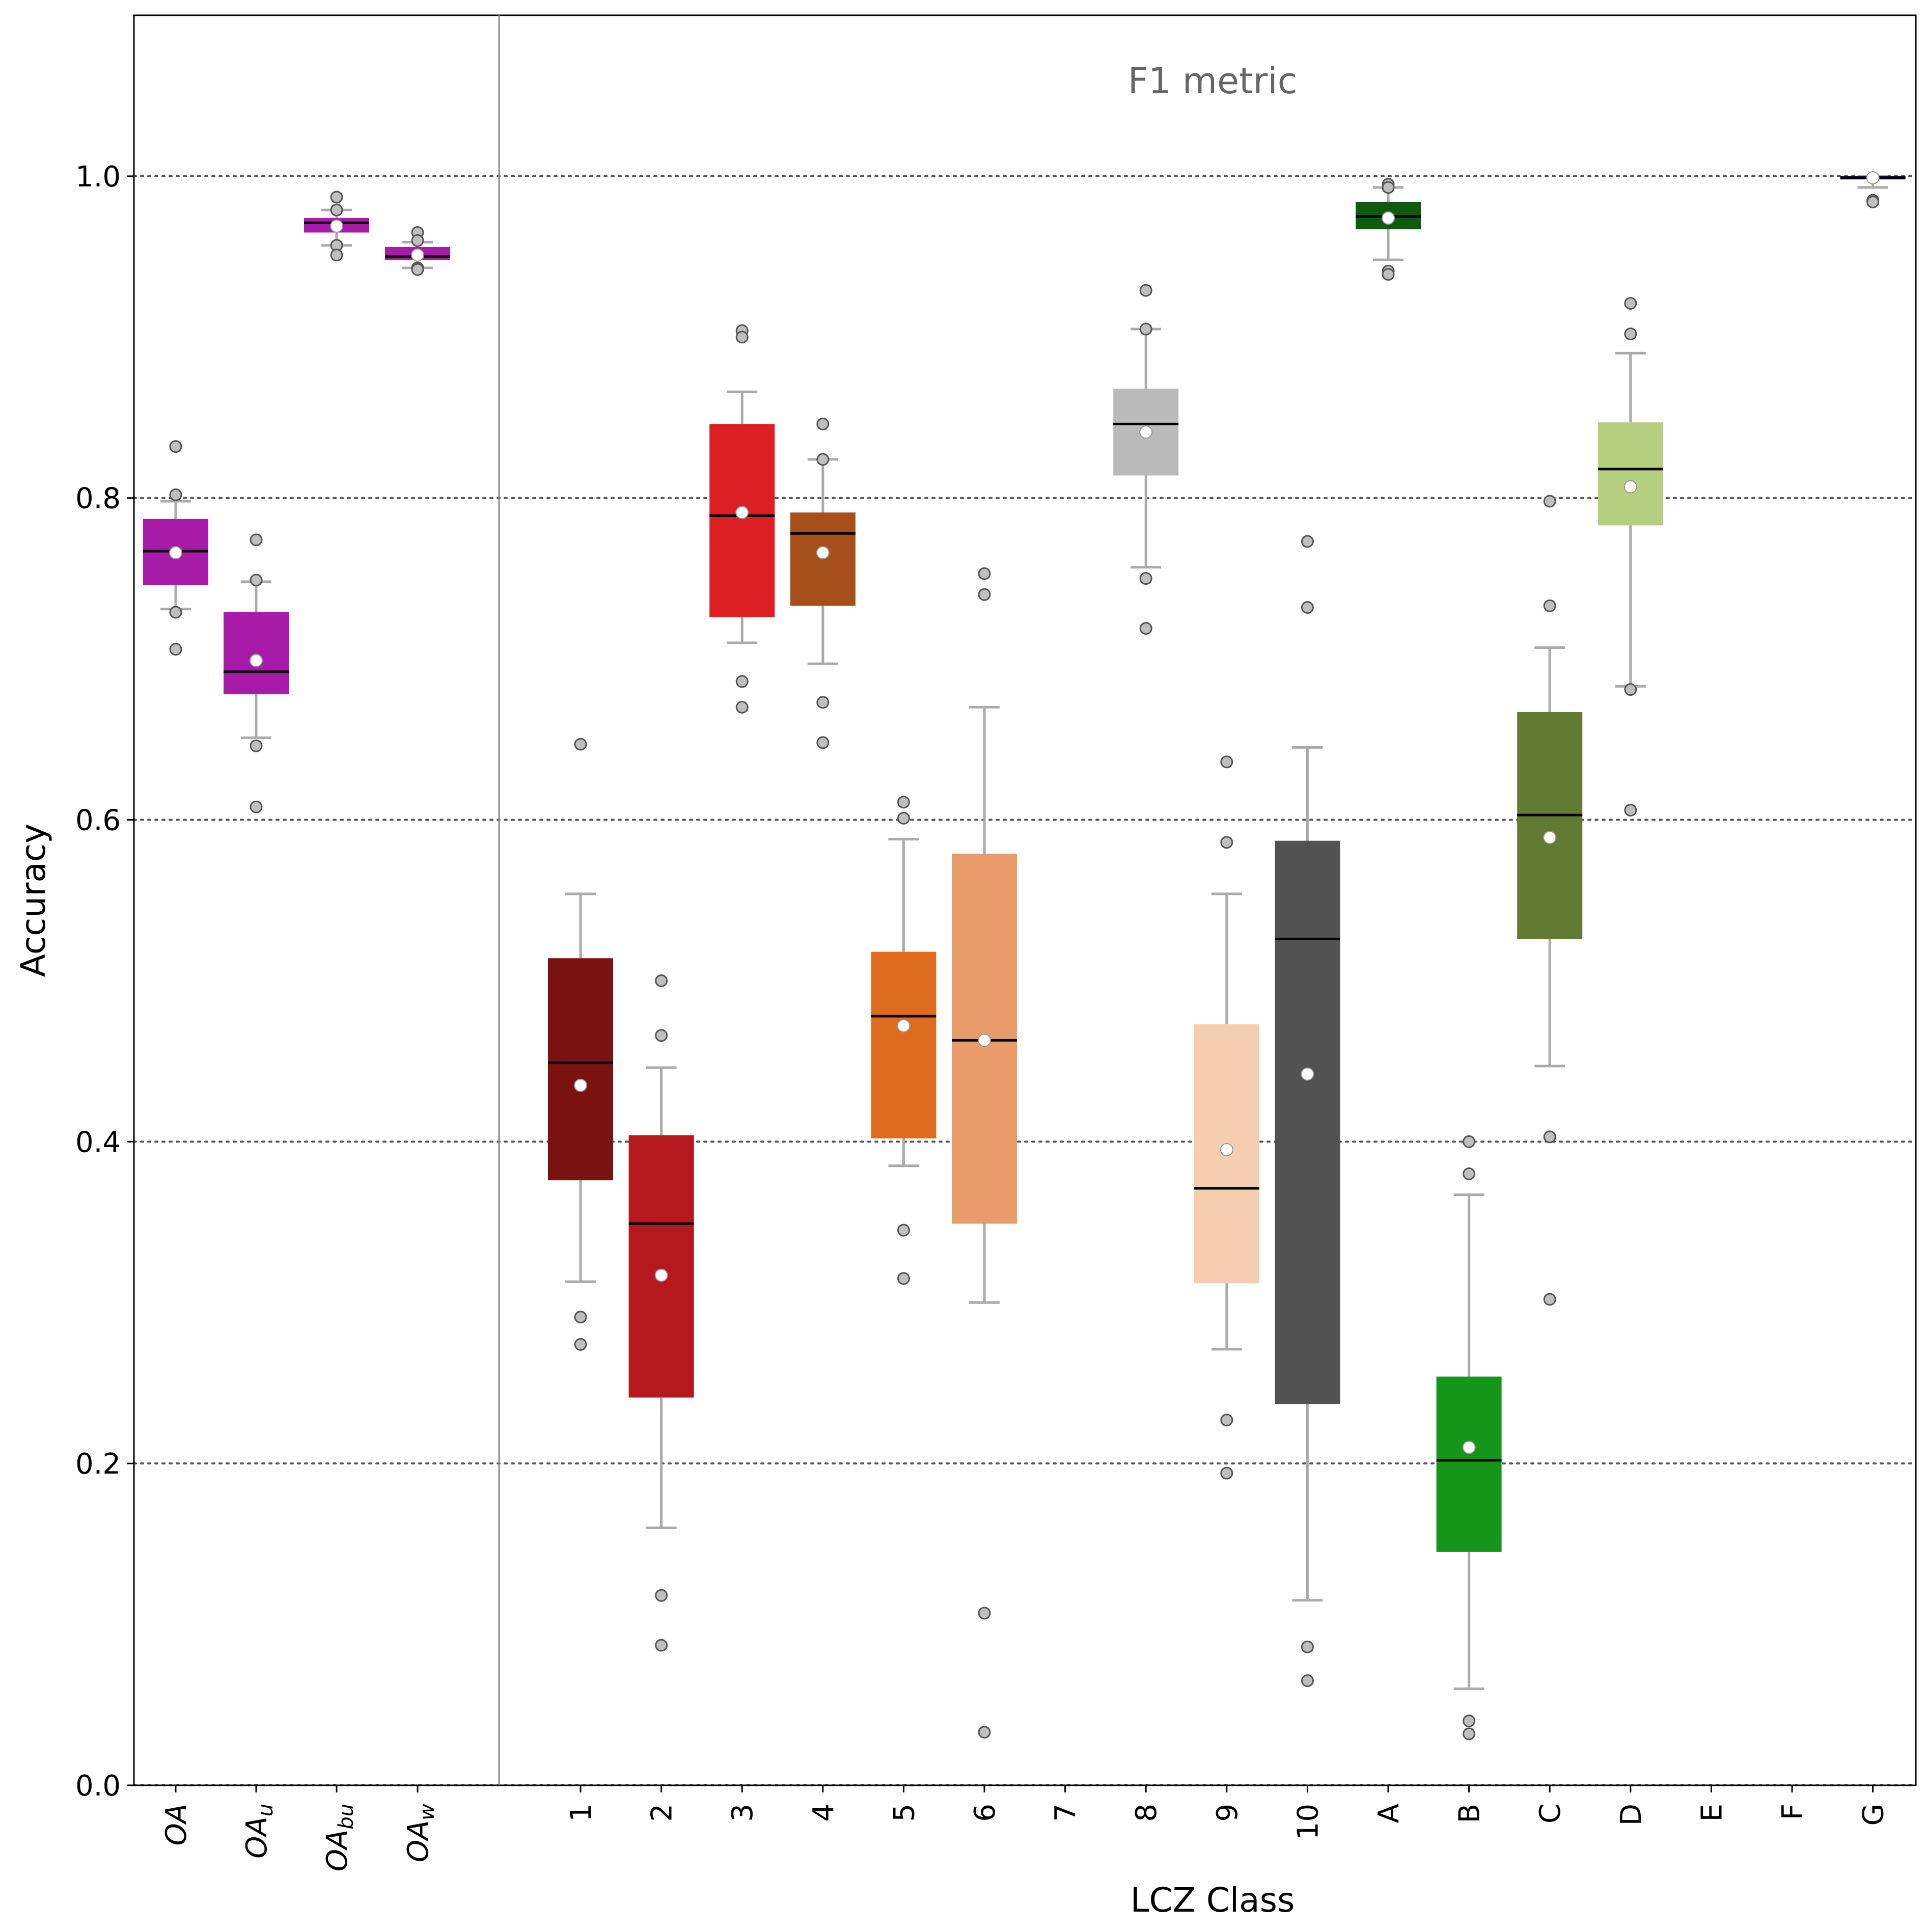 The image size is (1926, 1932). What do you see at coordinates (1066, 1813) in the screenshot?
I see `x-tick-label: 7` at bounding box center [1066, 1813].